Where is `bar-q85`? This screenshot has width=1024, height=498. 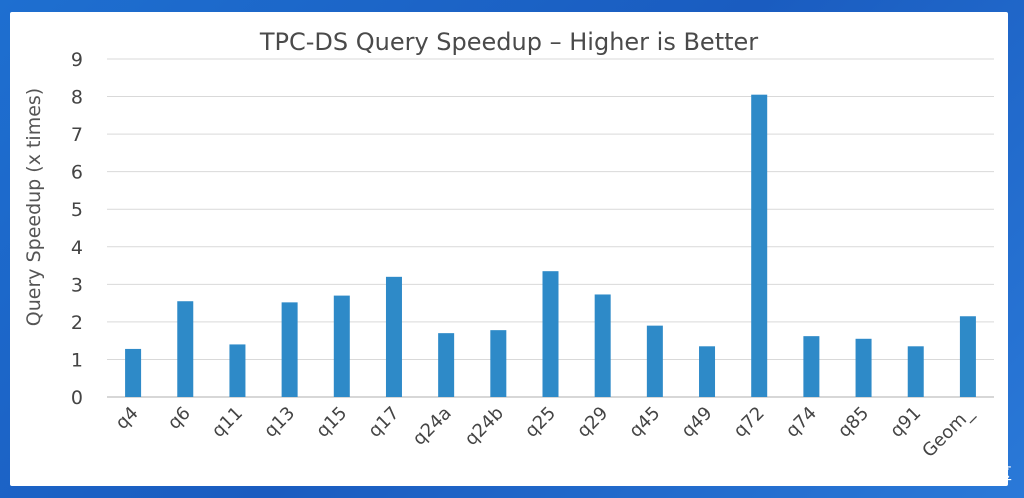 bar-q85 is located at coordinates (863, 367).